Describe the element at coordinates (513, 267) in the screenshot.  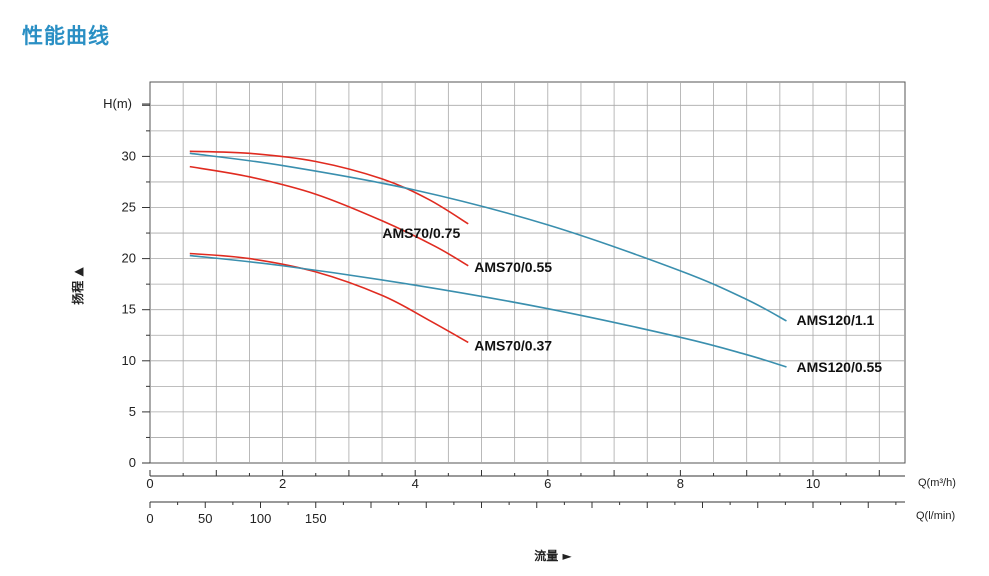
I see `series-label-ams70-0-55: AMS70/0.55` at that location.